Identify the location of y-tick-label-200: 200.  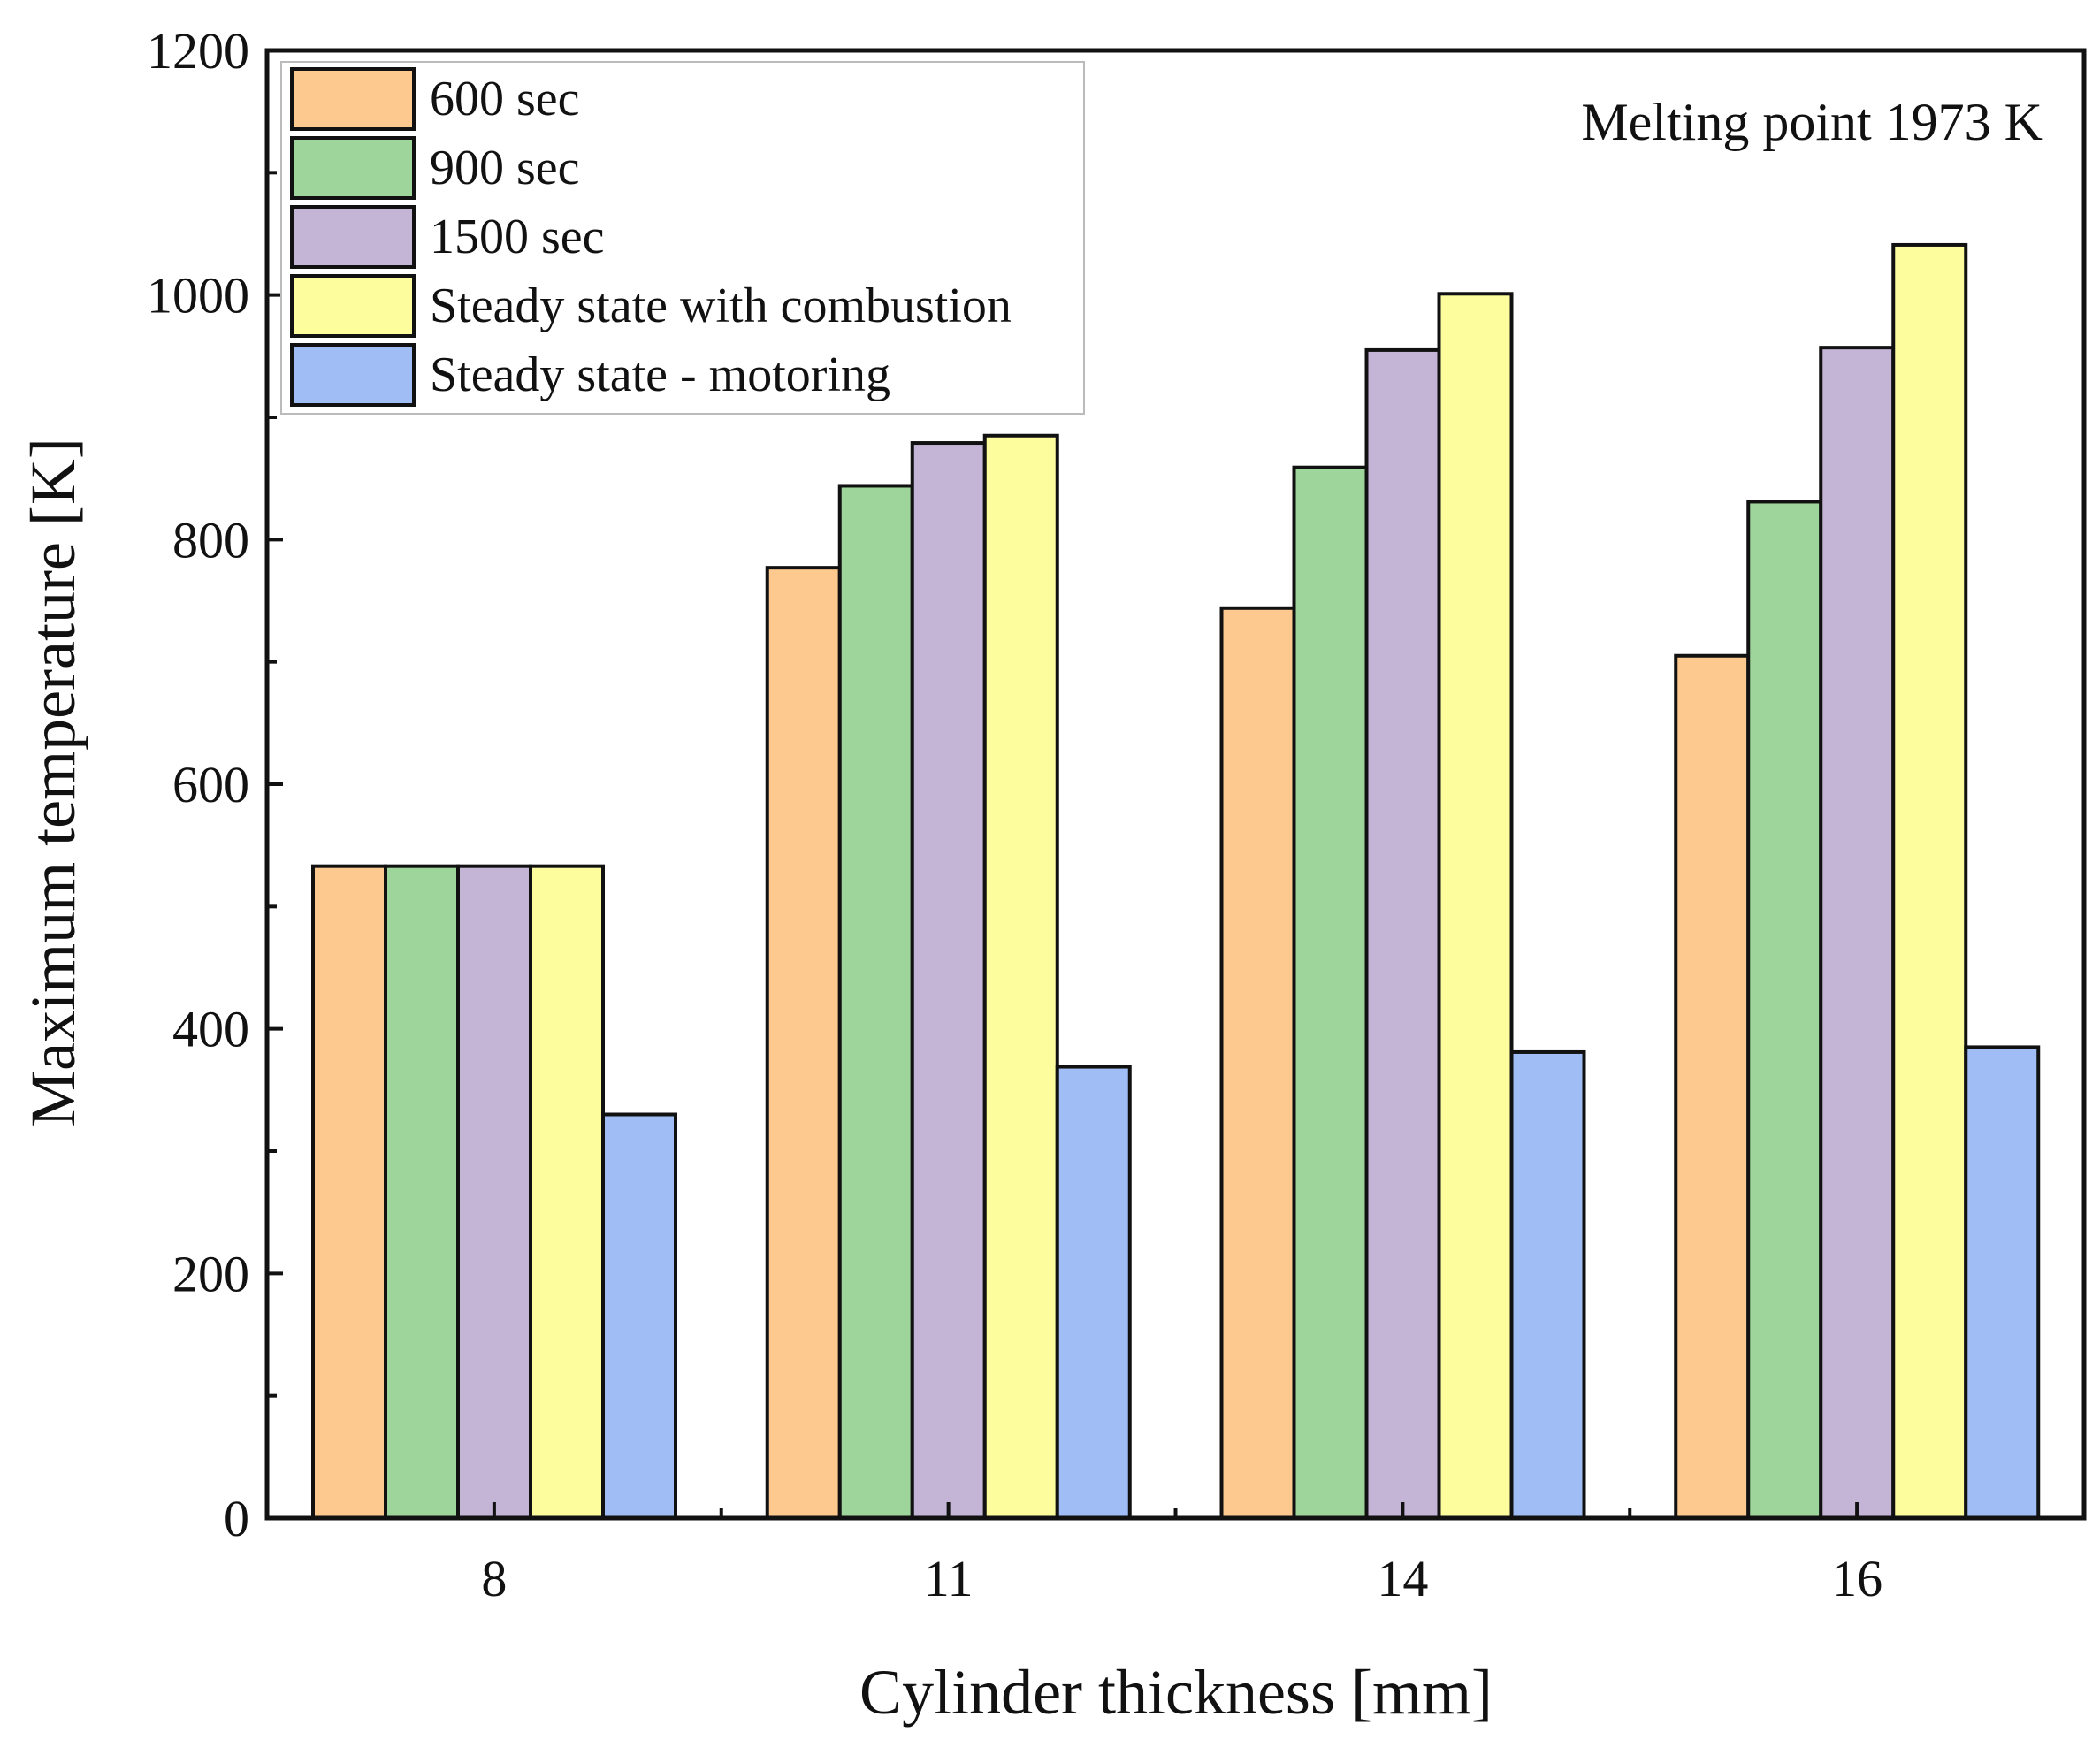
(210, 1273).